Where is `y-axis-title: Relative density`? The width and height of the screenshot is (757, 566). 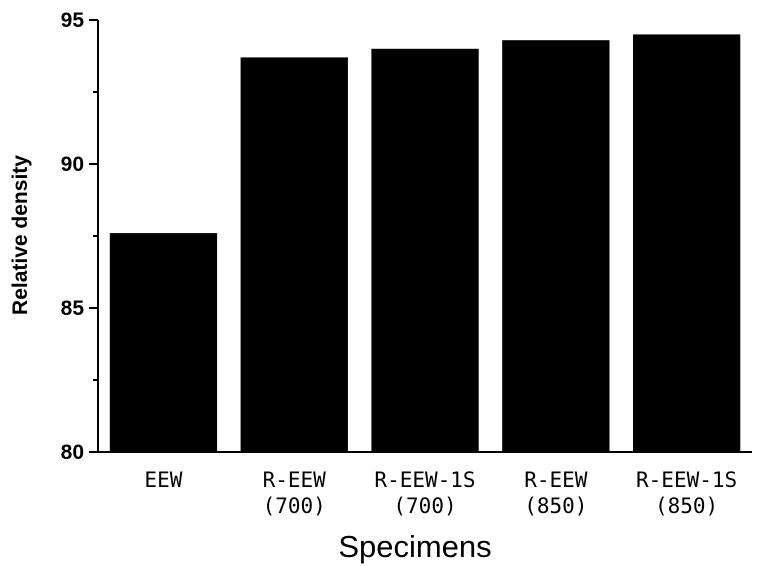 y-axis-title: Relative density is located at coordinates (20, 235).